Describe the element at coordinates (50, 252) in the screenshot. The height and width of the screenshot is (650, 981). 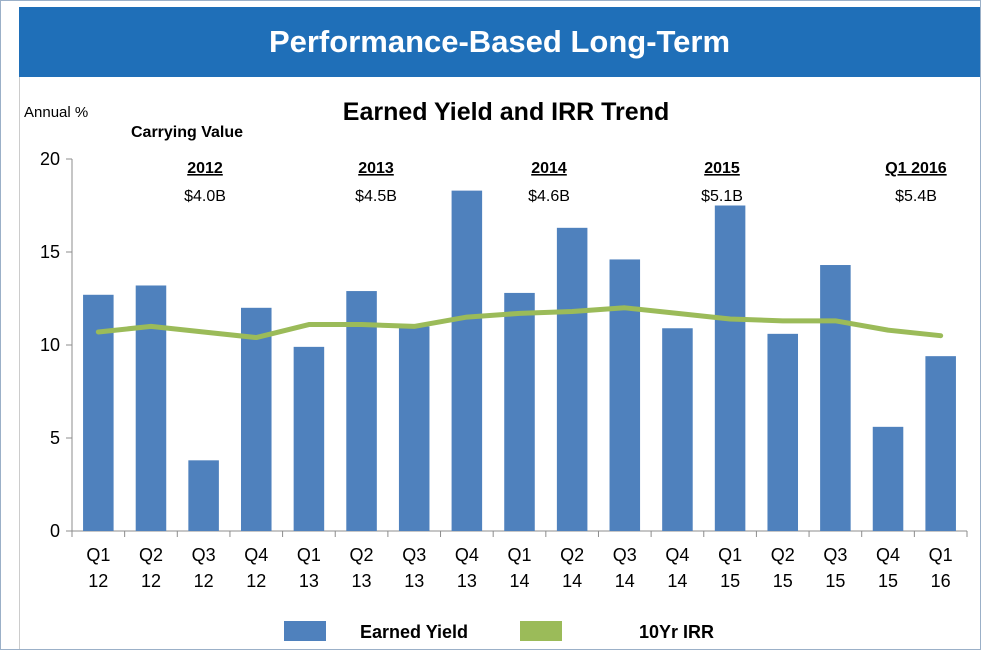
I see `y-tick-label: 15` at that location.